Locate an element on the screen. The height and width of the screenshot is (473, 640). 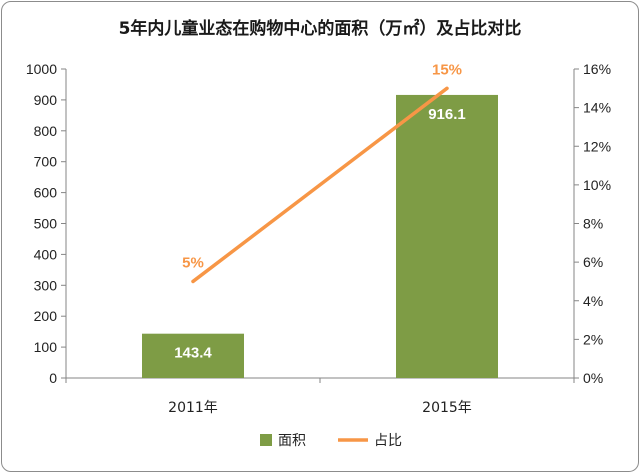
right-tick-label: 4% is located at coordinates (593, 301).